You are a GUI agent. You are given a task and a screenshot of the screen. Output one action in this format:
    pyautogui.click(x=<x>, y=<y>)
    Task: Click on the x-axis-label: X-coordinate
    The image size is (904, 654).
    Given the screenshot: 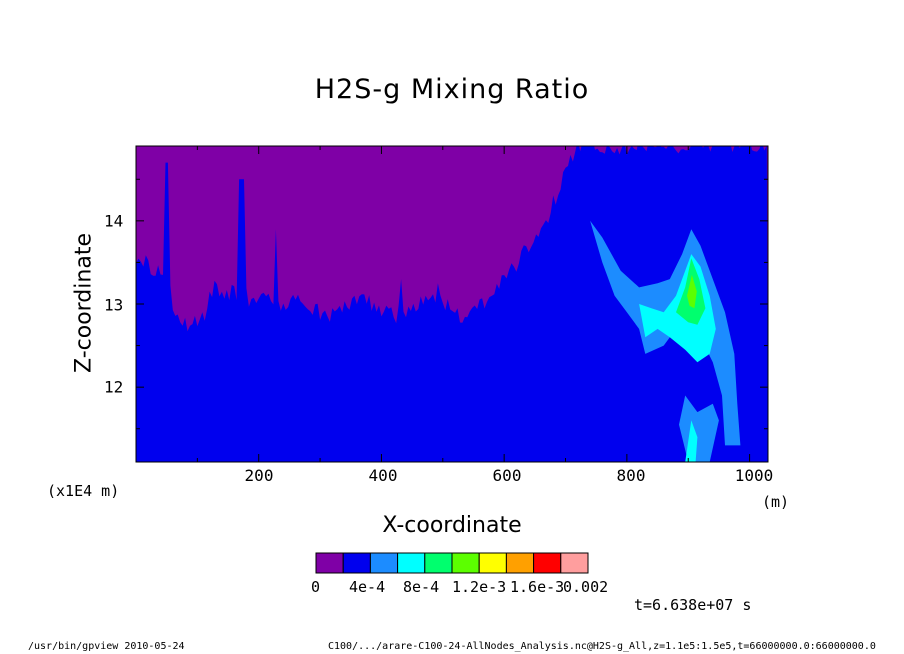 What is the action you would take?
    pyautogui.click(x=452, y=525)
    